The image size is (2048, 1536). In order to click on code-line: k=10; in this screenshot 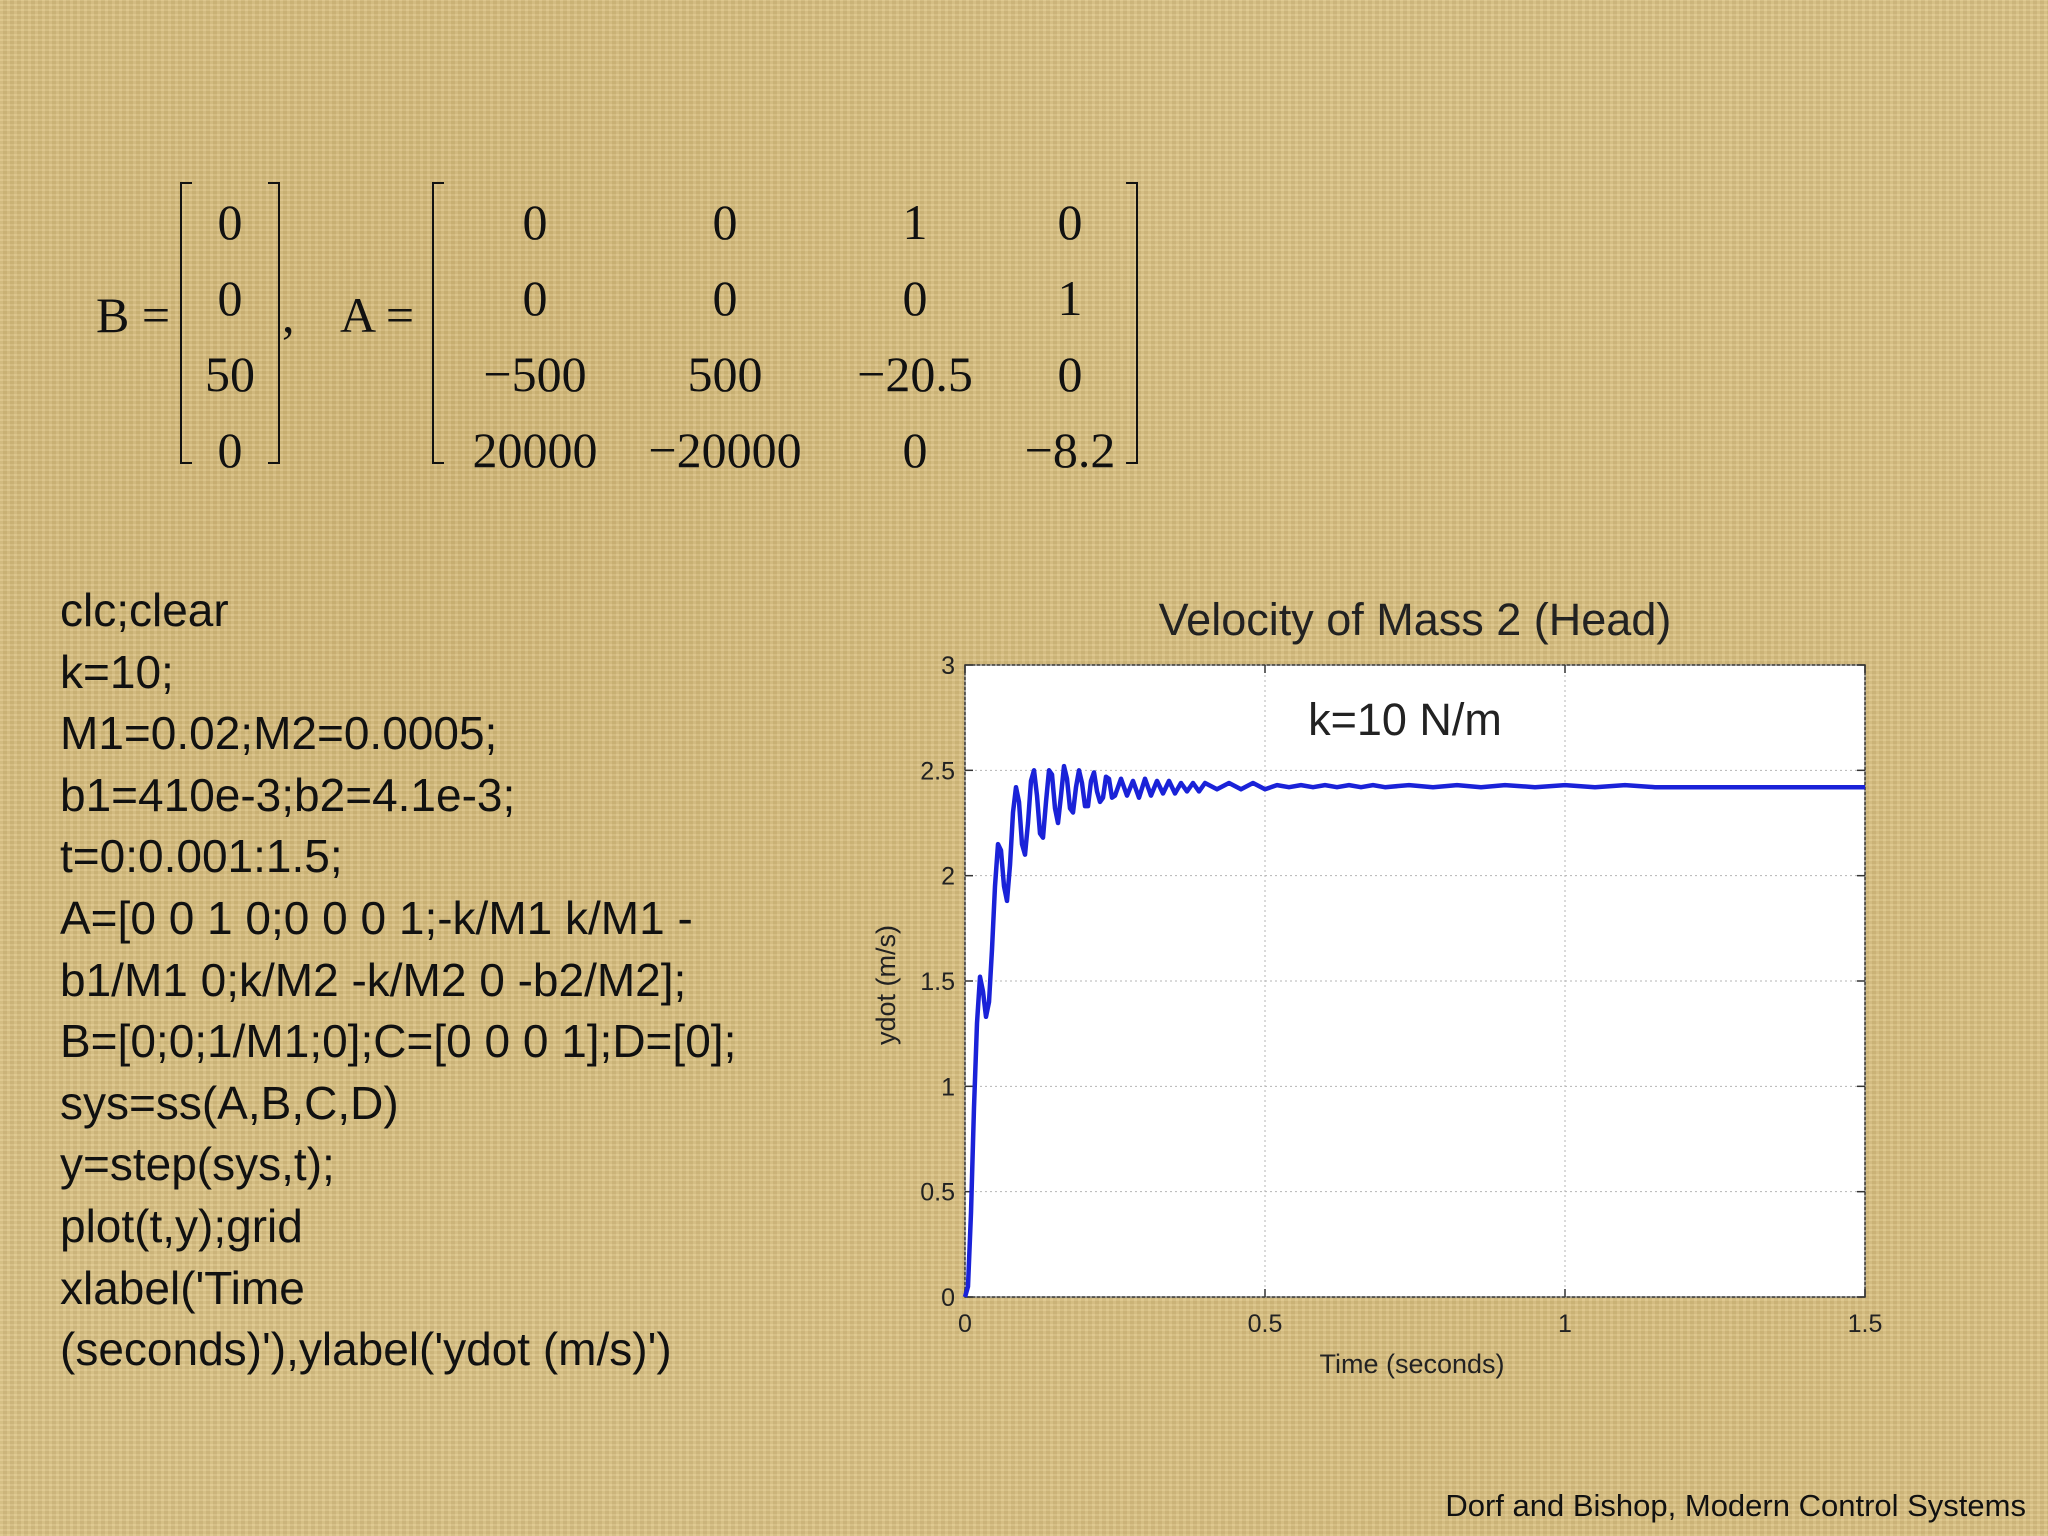, I will do `click(117, 671)`.